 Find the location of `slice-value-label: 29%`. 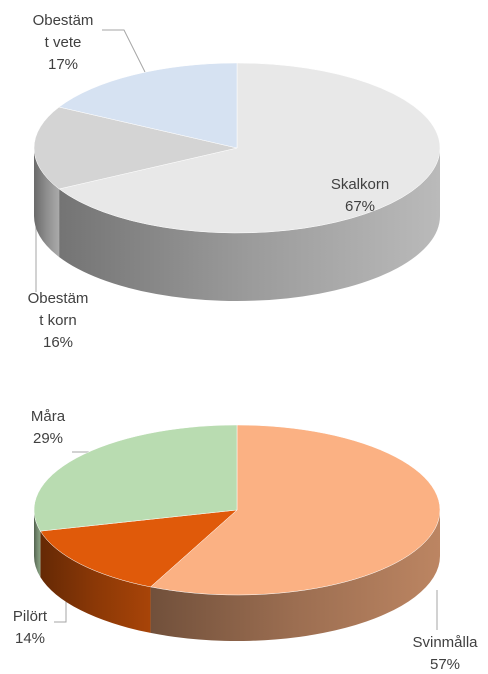

slice-value-label: 29% is located at coordinates (48, 438).